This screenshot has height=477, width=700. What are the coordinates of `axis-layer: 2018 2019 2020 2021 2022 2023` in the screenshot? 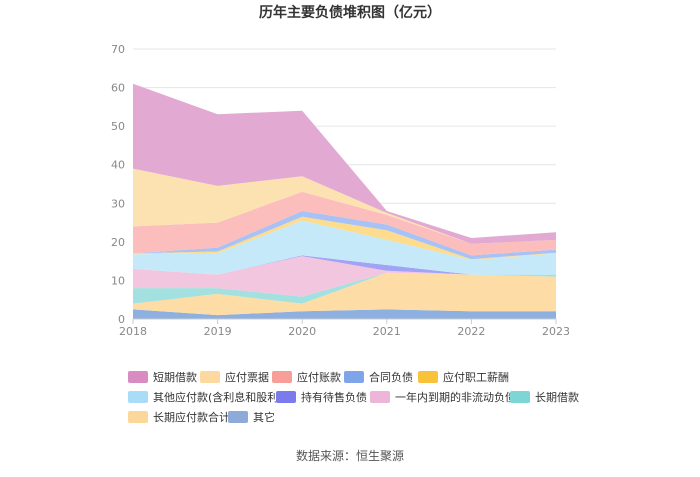 It's located at (344, 328).